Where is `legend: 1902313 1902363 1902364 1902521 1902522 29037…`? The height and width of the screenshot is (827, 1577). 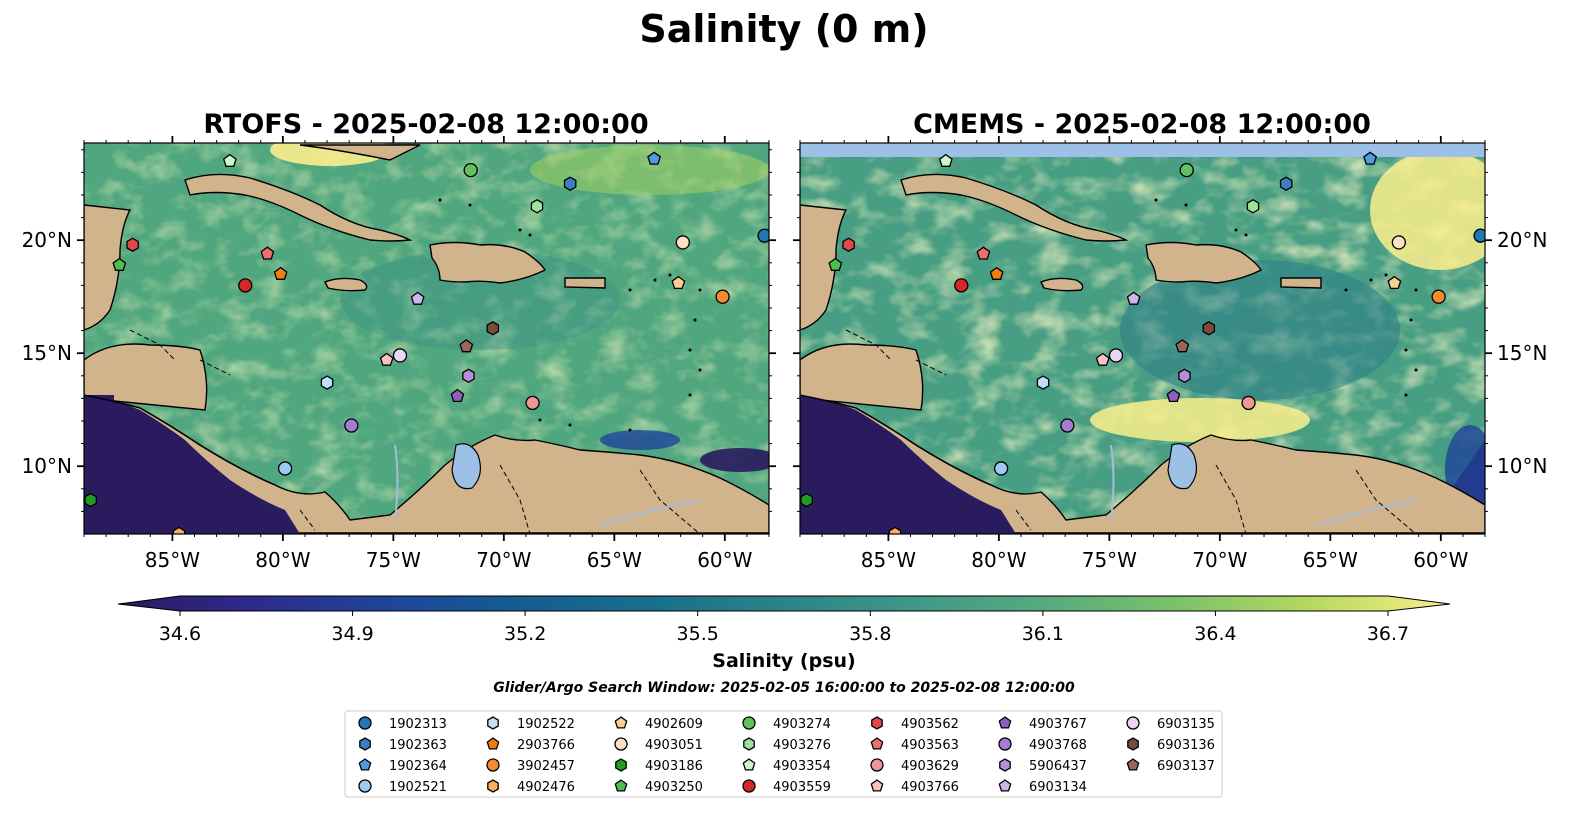 legend: 1902313 1902363 1902364 1902521 1902522 29037… is located at coordinates (786, 755).